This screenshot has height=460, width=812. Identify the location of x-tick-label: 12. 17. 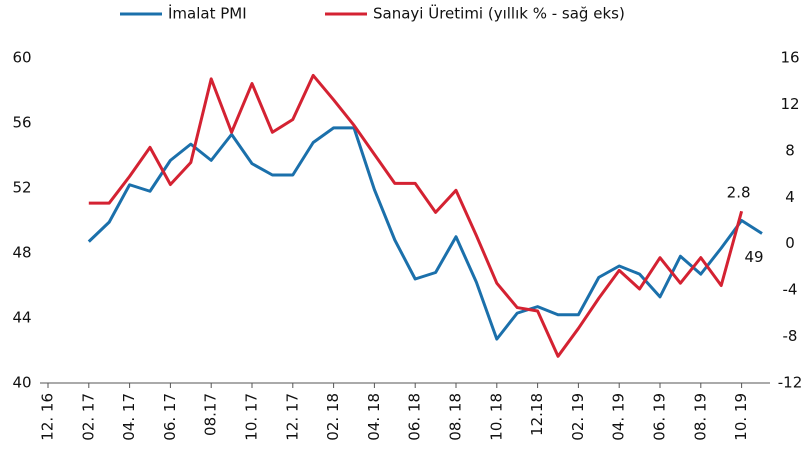
(292, 417).